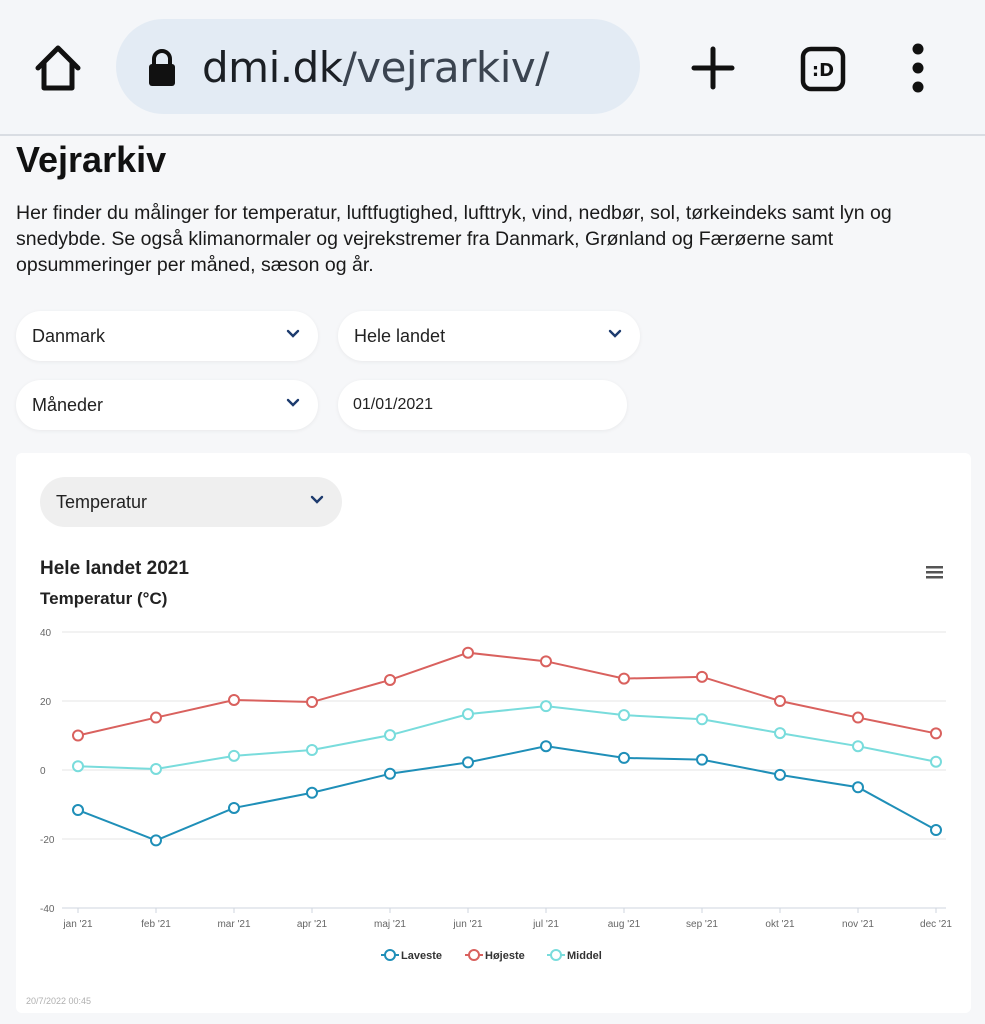 Image resolution: width=985 pixels, height=1024 pixels. What do you see at coordinates (713, 68) in the screenshot?
I see `new-tab-icon` at bounding box center [713, 68].